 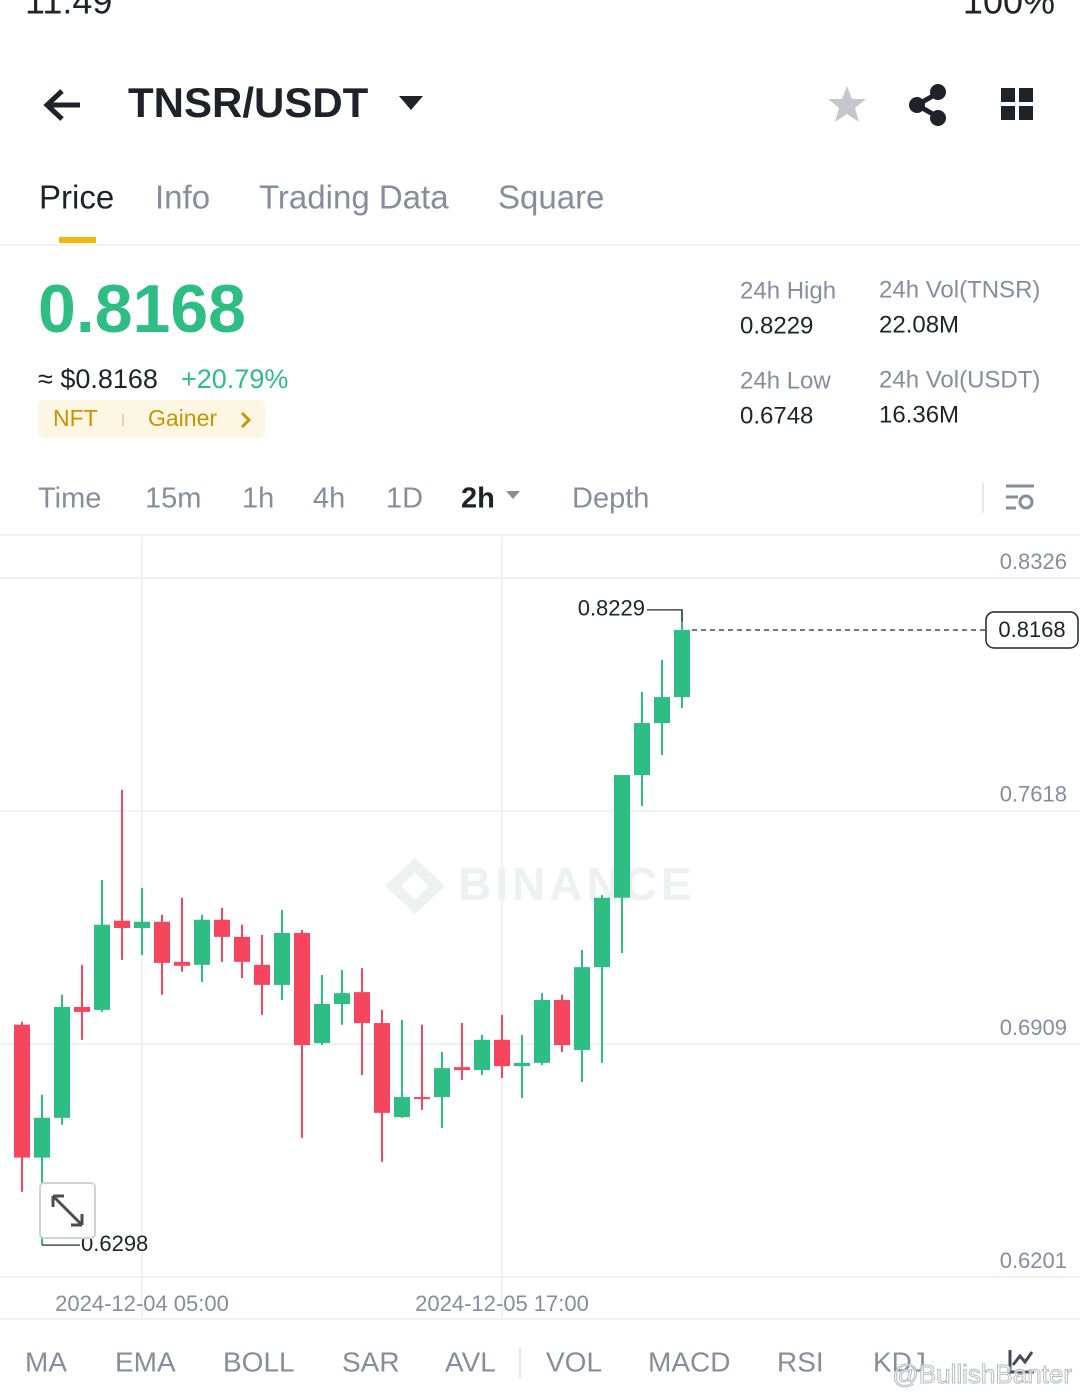 I want to click on chart-settings, so click(x=1020, y=497).